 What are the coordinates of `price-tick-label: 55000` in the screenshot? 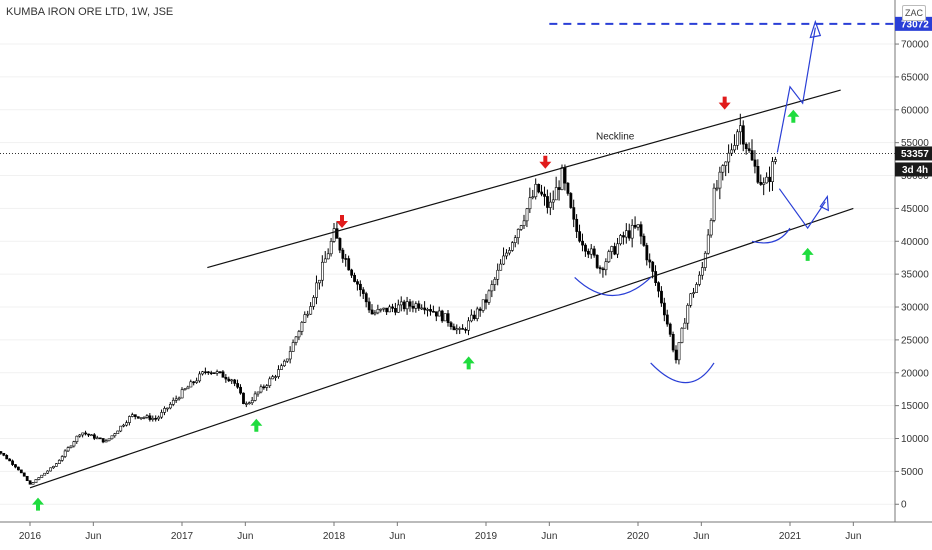 It's located at (915, 143).